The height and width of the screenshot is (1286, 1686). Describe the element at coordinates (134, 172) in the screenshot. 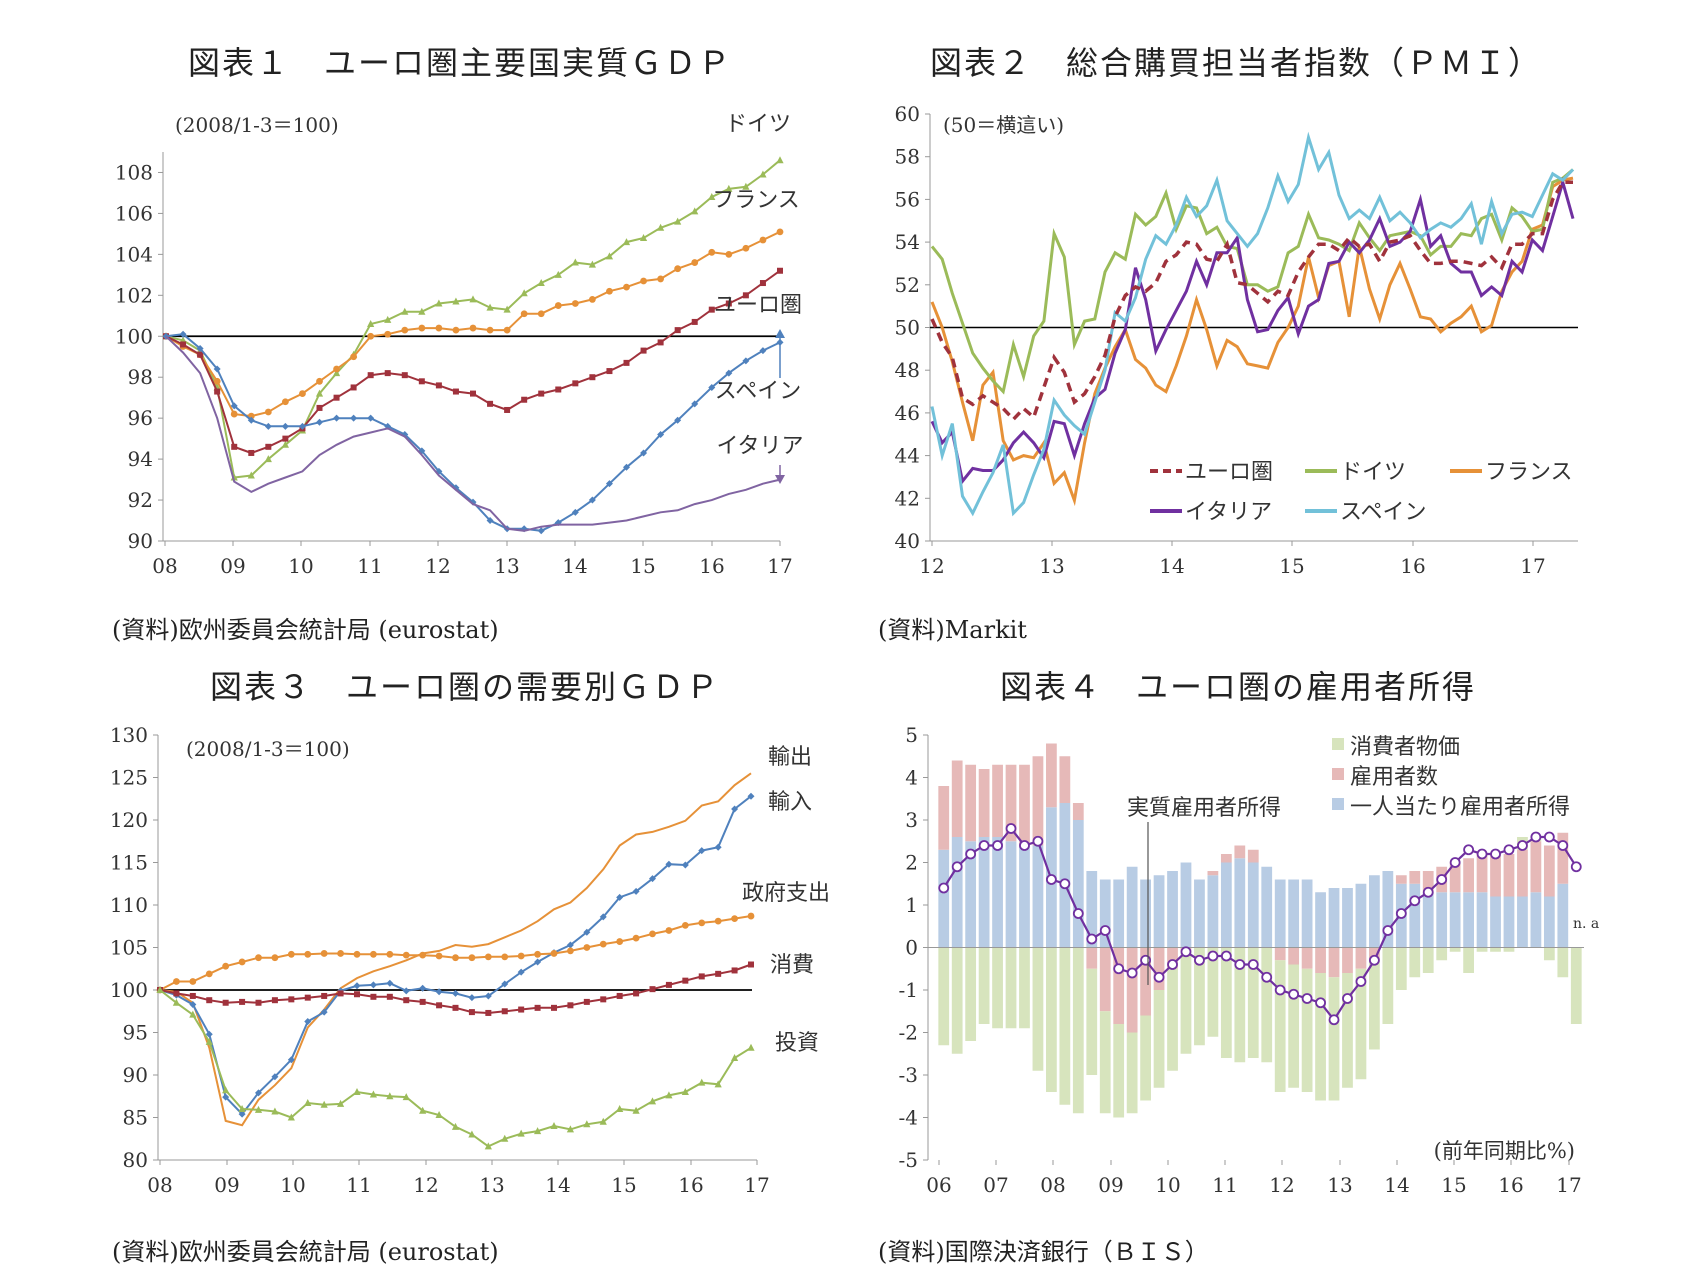

I see `c1-y-tick-label: 108` at that location.